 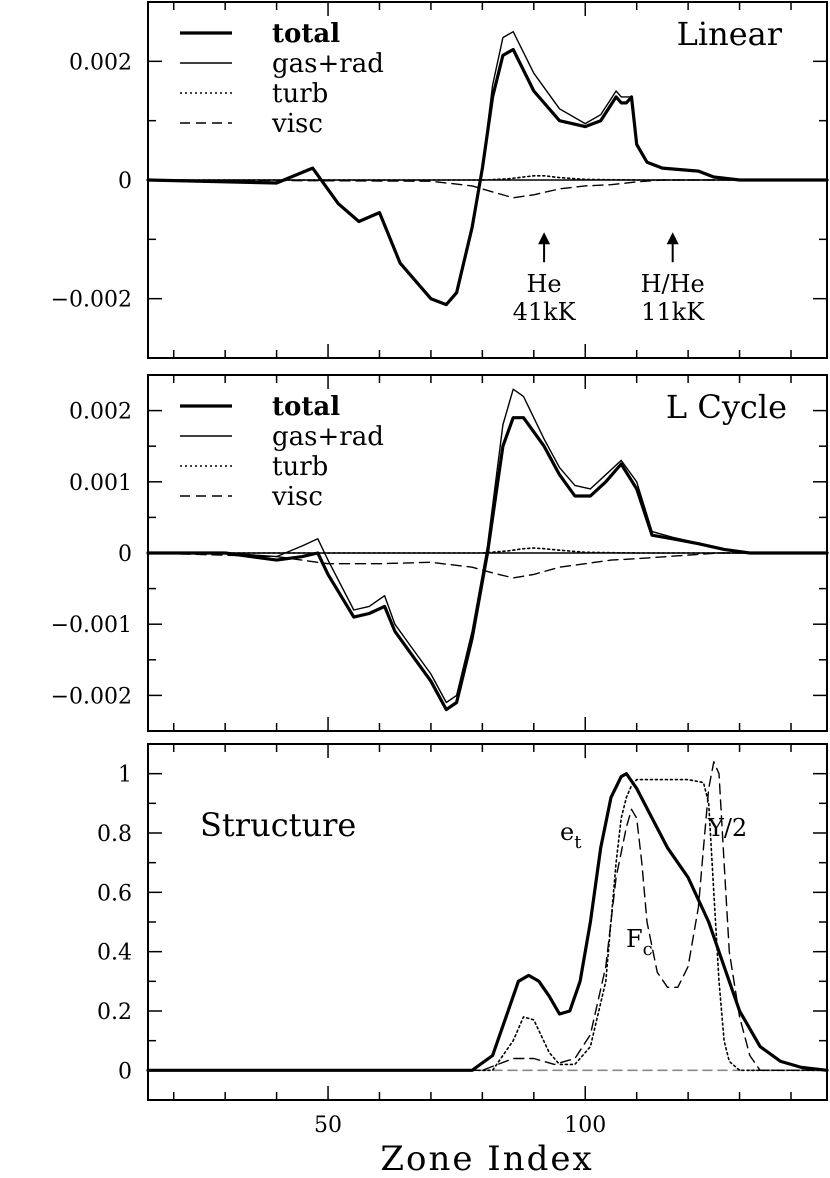 I want to click on y-tick-label: 0.8, so click(x=114, y=834).